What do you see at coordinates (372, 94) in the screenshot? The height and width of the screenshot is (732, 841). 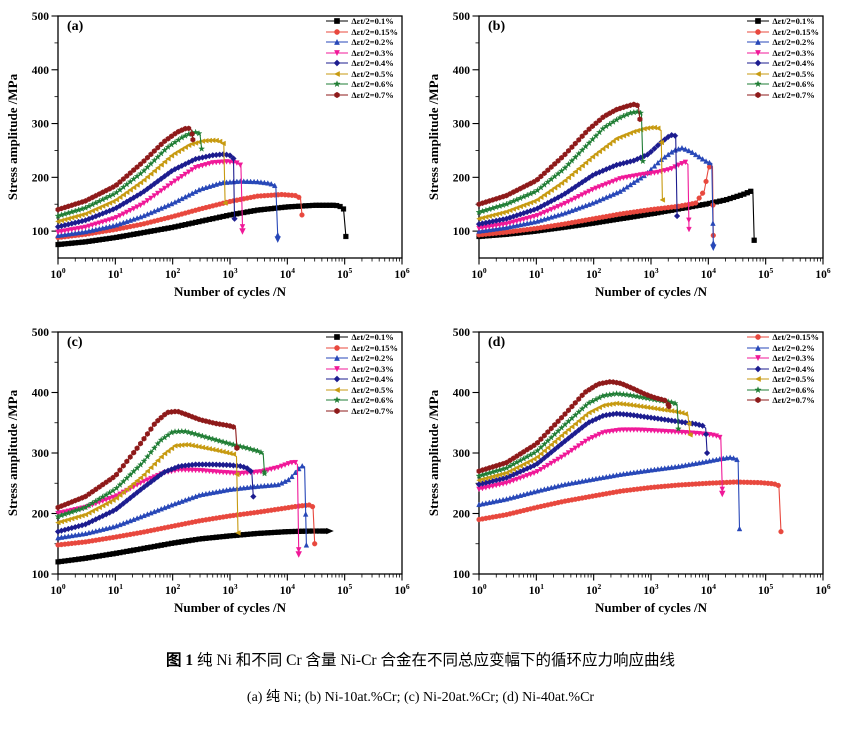 I see `legend-label: Δεt/2=0.7%` at bounding box center [372, 94].